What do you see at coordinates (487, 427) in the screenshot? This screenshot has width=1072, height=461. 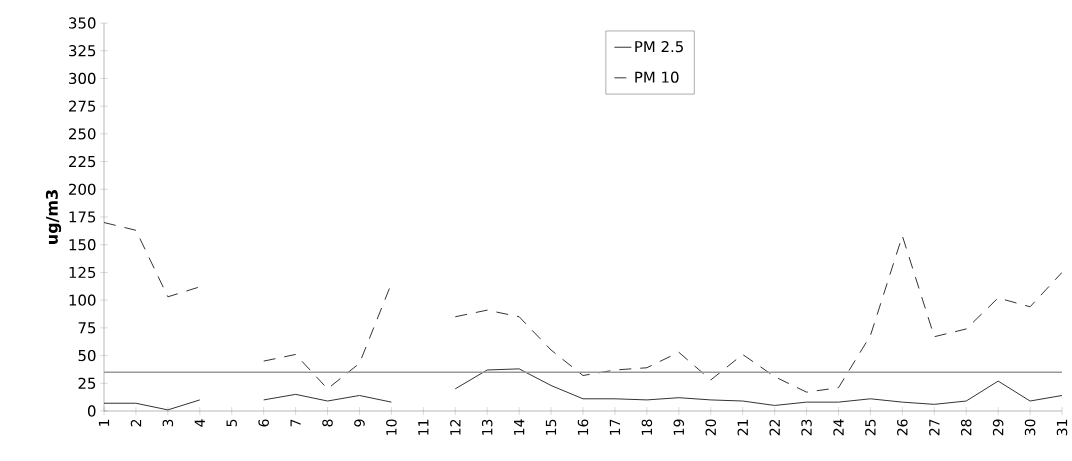 I see `x-tick-label: 13` at bounding box center [487, 427].